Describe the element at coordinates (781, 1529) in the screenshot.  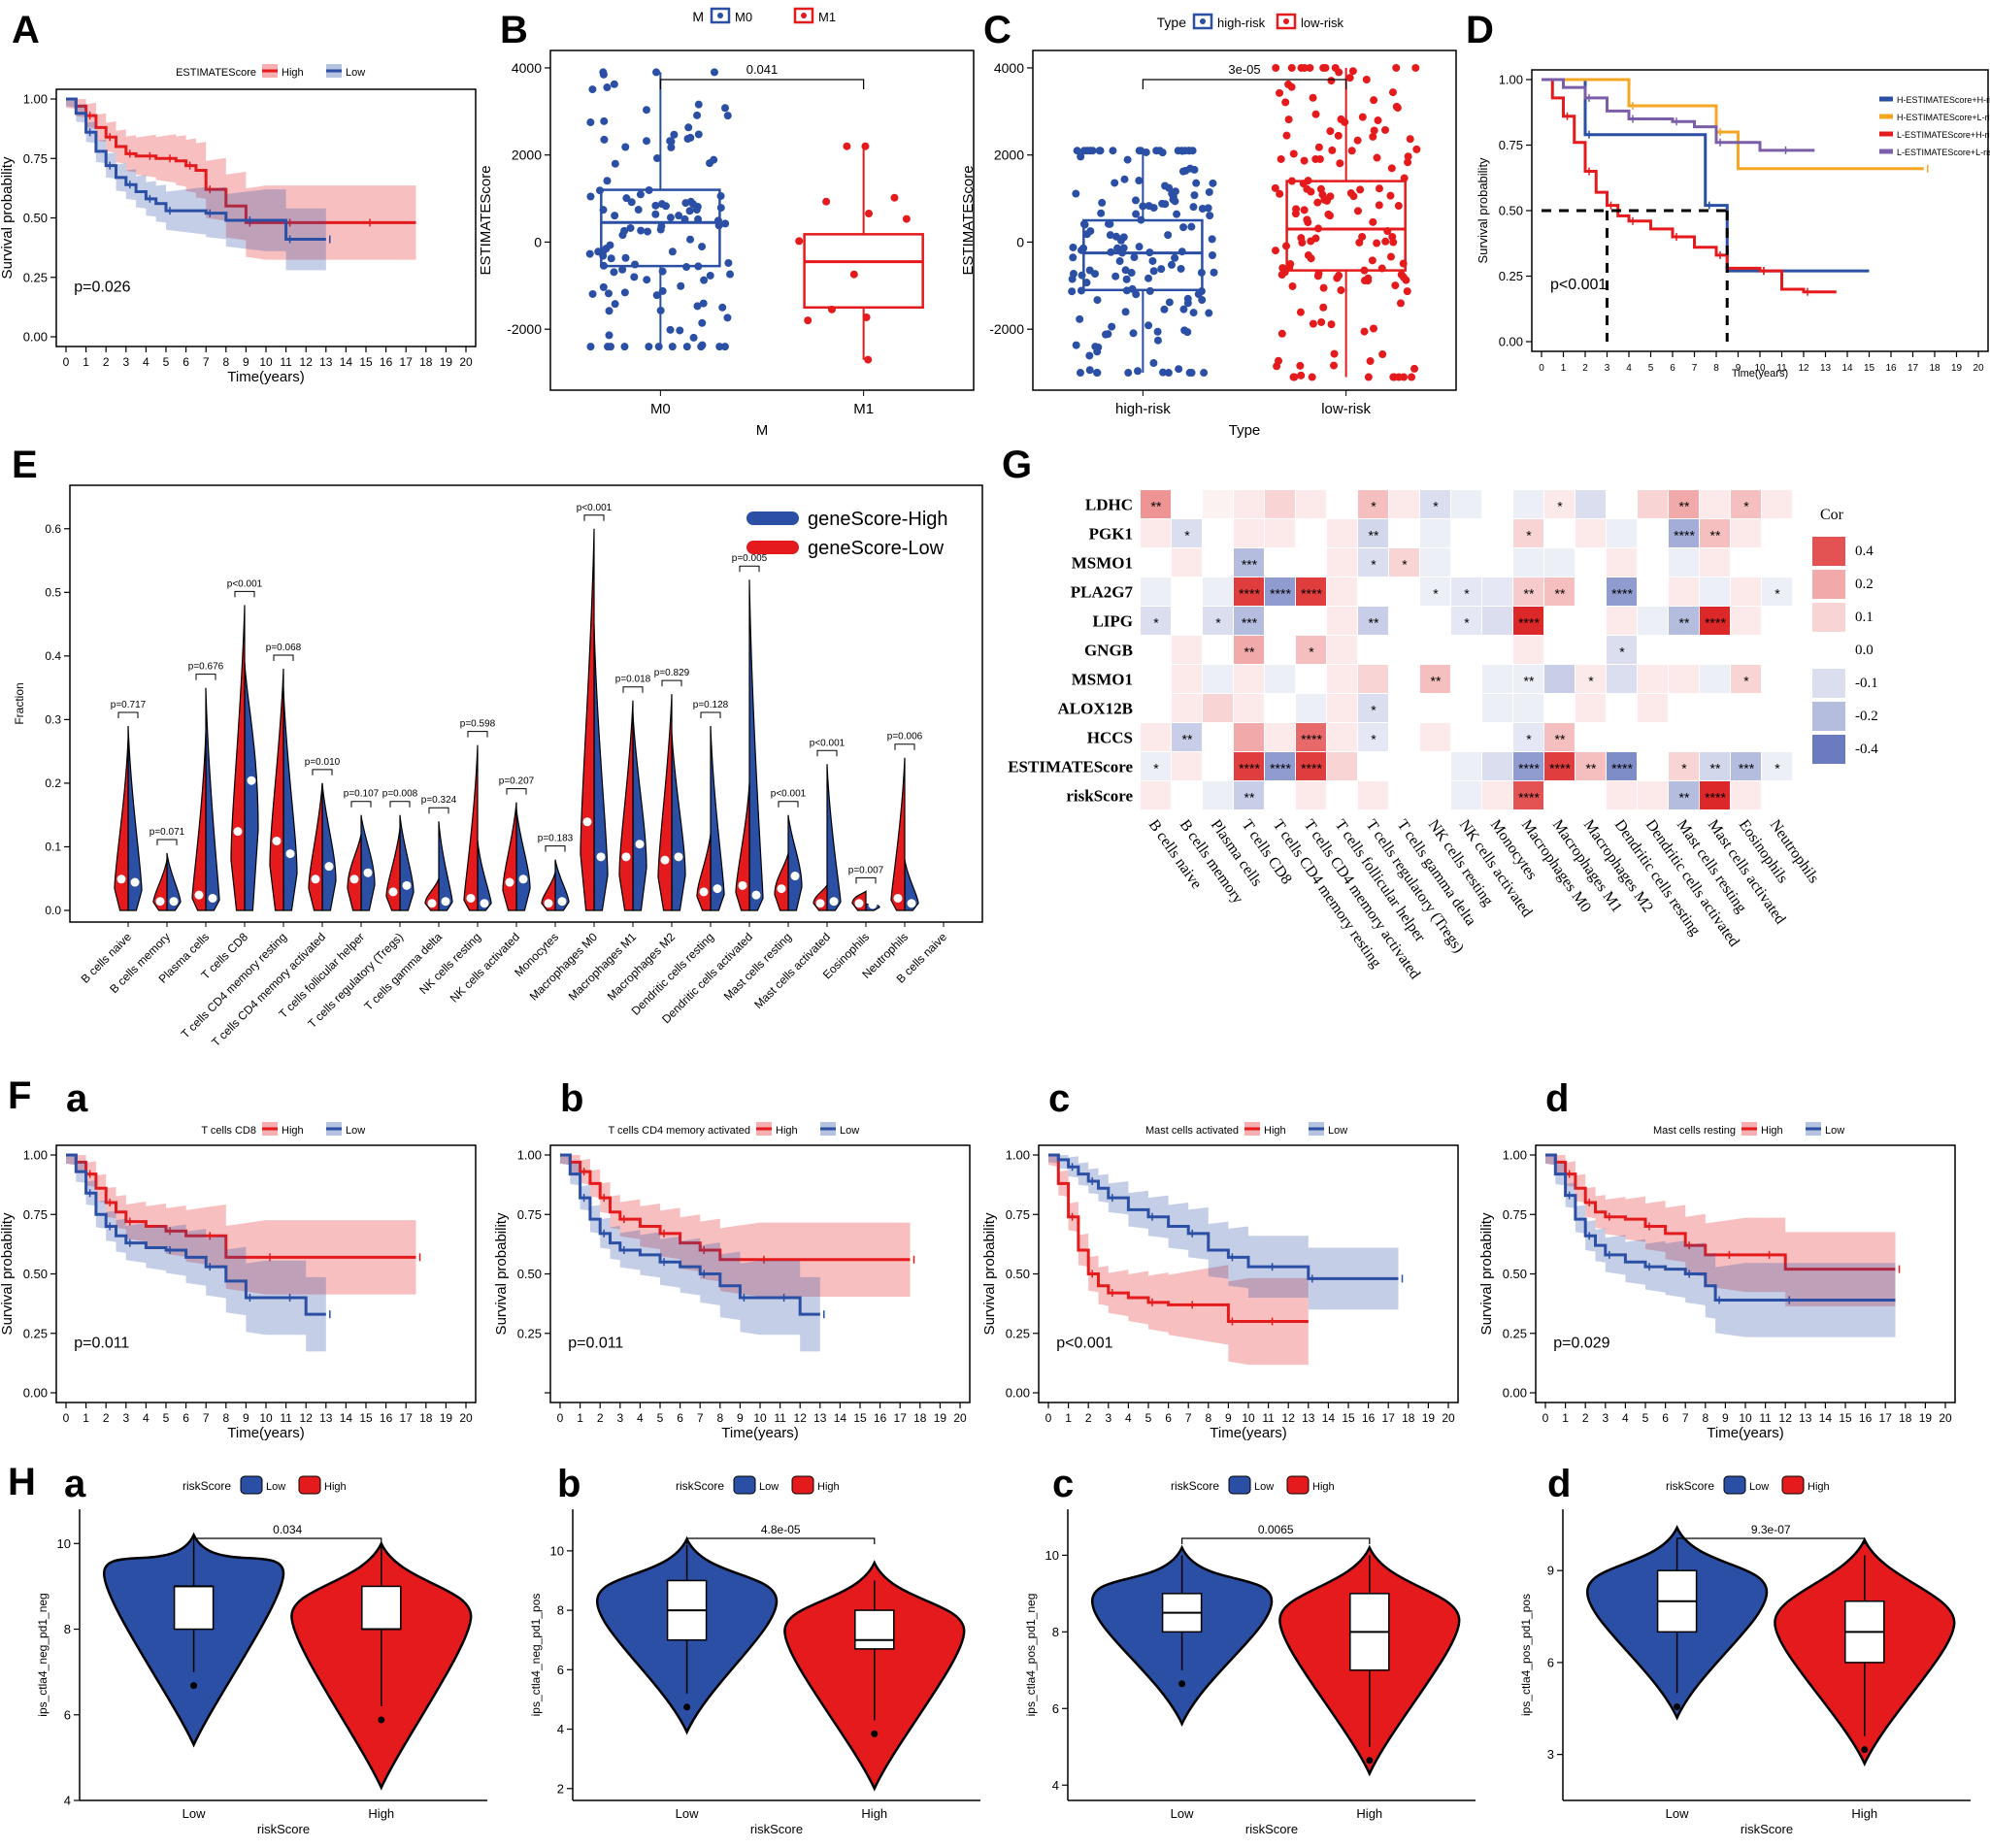
I see `p-value: 4.8e-05` at that location.